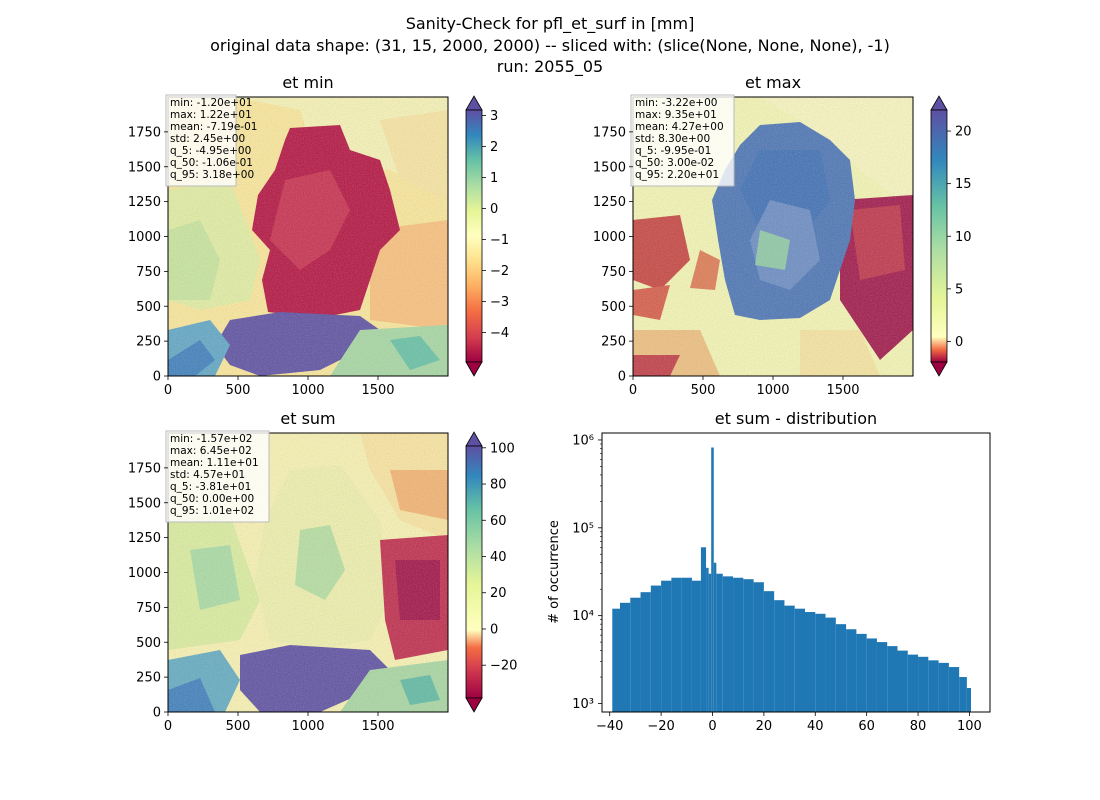 The width and height of the screenshot is (1100, 800). Describe the element at coordinates (815, 726) in the screenshot. I see `x-tick-label: 40` at that location.